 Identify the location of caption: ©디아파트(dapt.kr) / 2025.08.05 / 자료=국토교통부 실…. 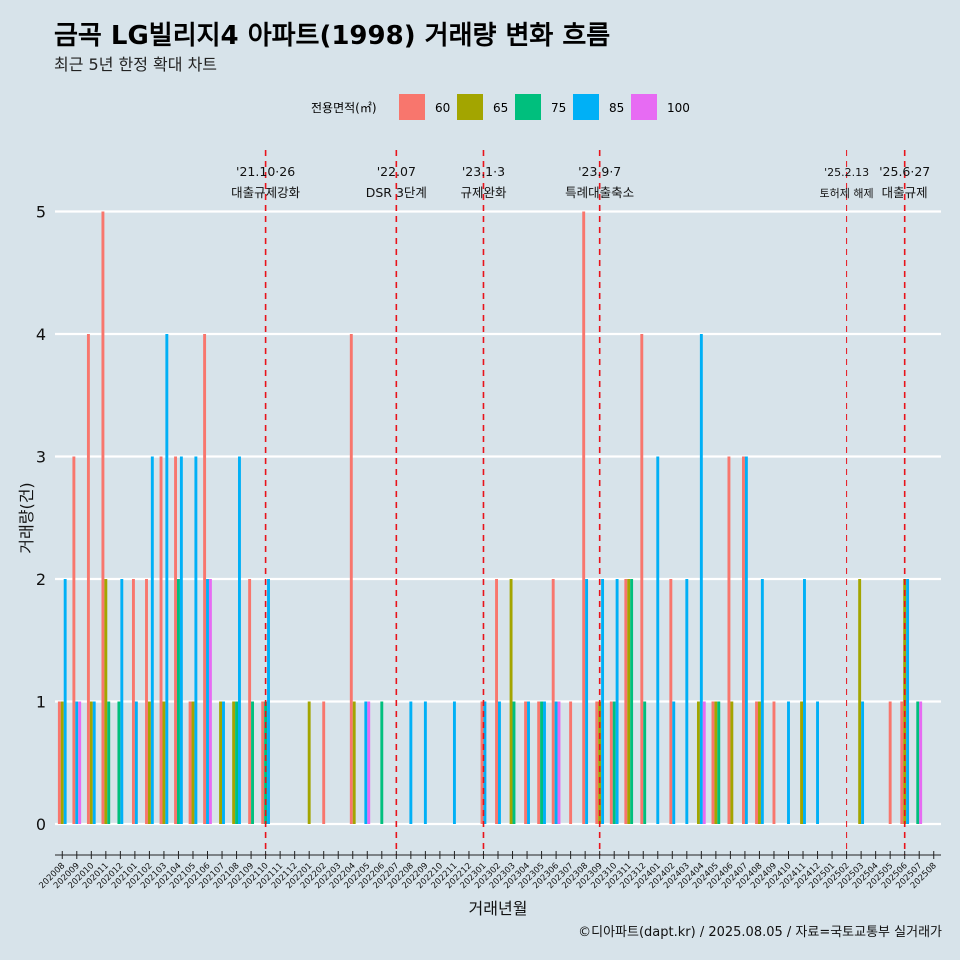
(760, 932).